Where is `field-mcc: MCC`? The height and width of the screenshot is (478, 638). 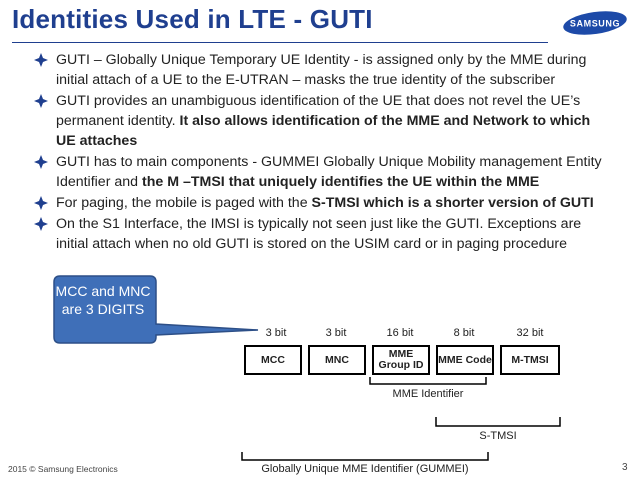
field-mcc: MCC is located at coordinates (273, 360).